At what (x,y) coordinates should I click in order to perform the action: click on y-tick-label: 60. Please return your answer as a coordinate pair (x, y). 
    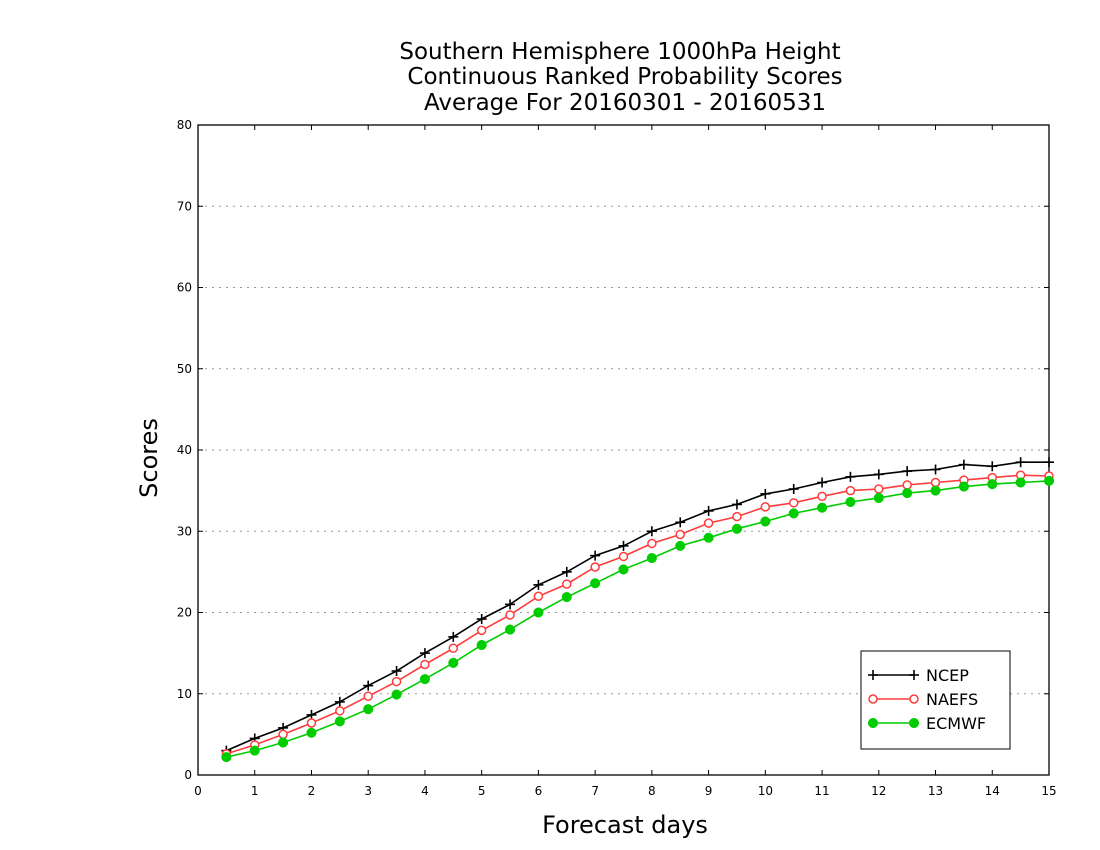
    Looking at the image, I should click on (184, 288).